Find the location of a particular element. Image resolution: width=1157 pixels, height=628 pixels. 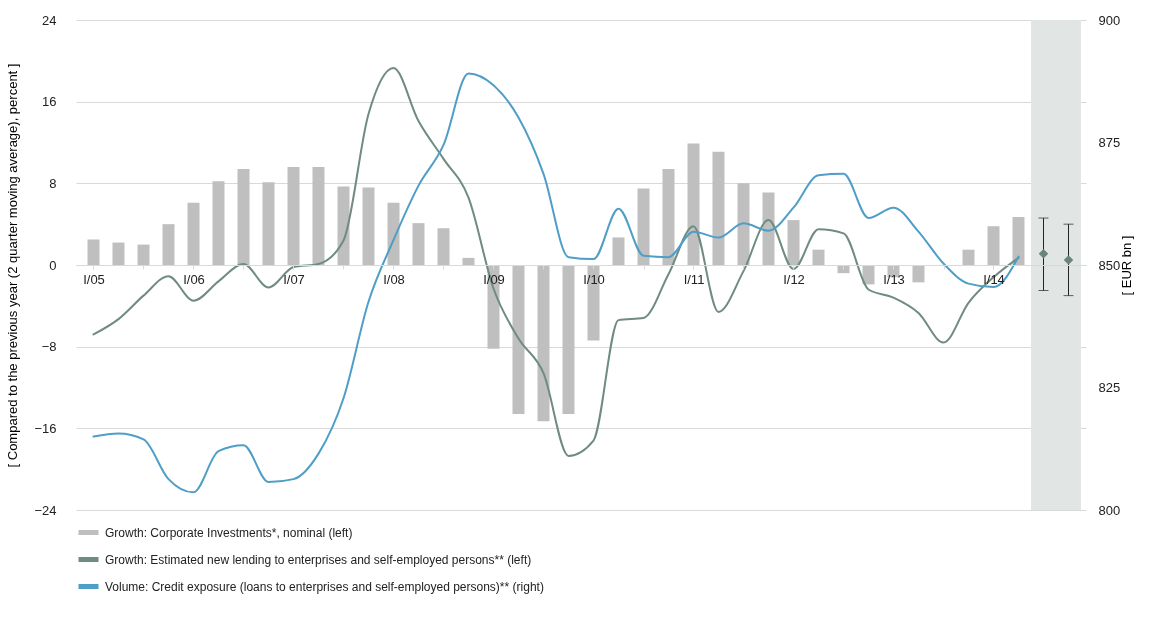

y-tick-label: 8 is located at coordinates (53, 183).